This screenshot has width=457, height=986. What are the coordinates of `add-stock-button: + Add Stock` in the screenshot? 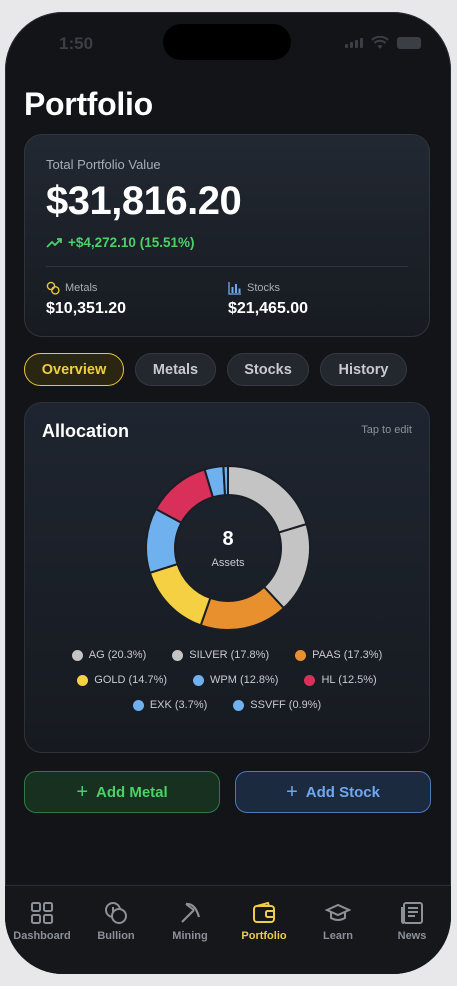 It's located at (333, 792).